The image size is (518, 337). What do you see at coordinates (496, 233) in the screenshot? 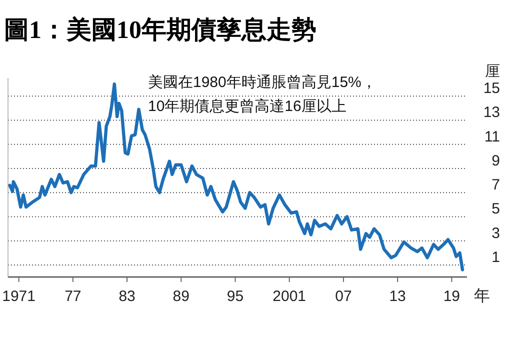
I see `y-tick-label: 3` at bounding box center [496, 233].